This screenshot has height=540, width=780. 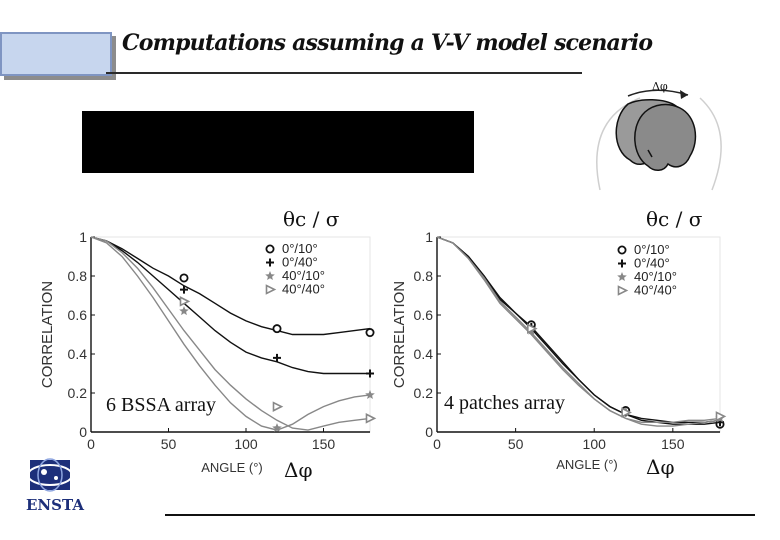 What do you see at coordinates (344, 73) in the screenshot?
I see `title-underline` at bounding box center [344, 73].